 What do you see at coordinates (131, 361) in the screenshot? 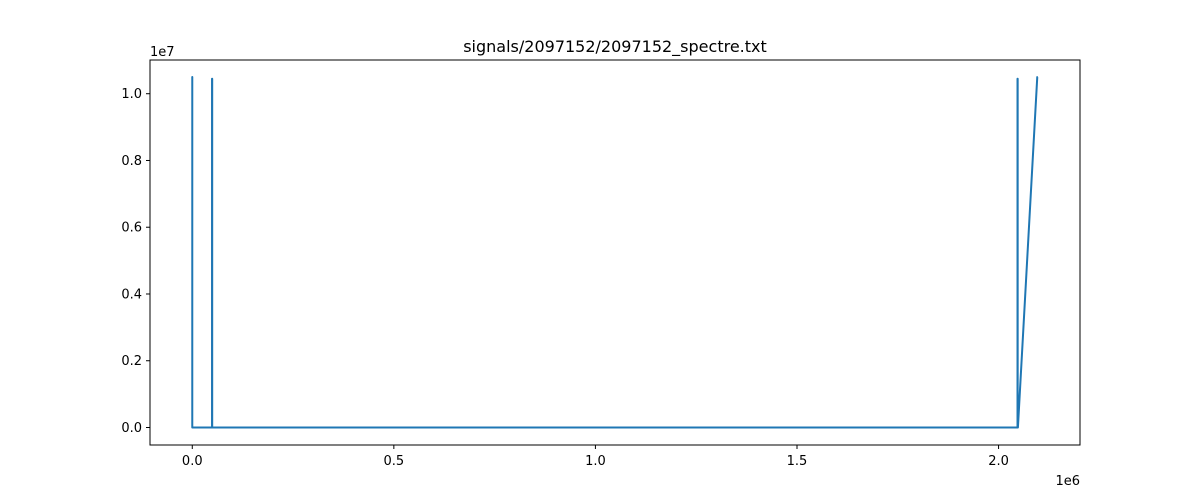
I see `y-tick-label: 0.2` at bounding box center [131, 361].